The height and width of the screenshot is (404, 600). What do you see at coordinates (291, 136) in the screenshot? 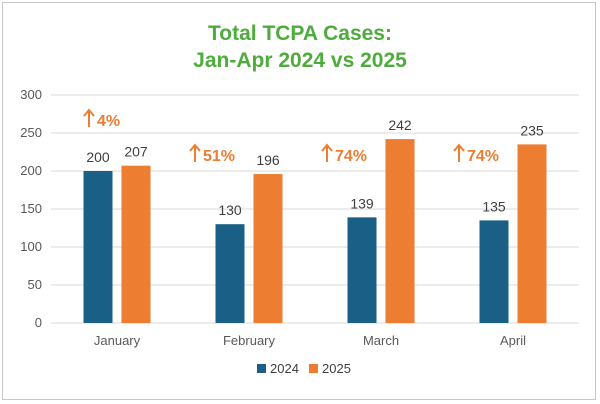
I see `annotations: 4% 51% 74% 74%` at bounding box center [291, 136].